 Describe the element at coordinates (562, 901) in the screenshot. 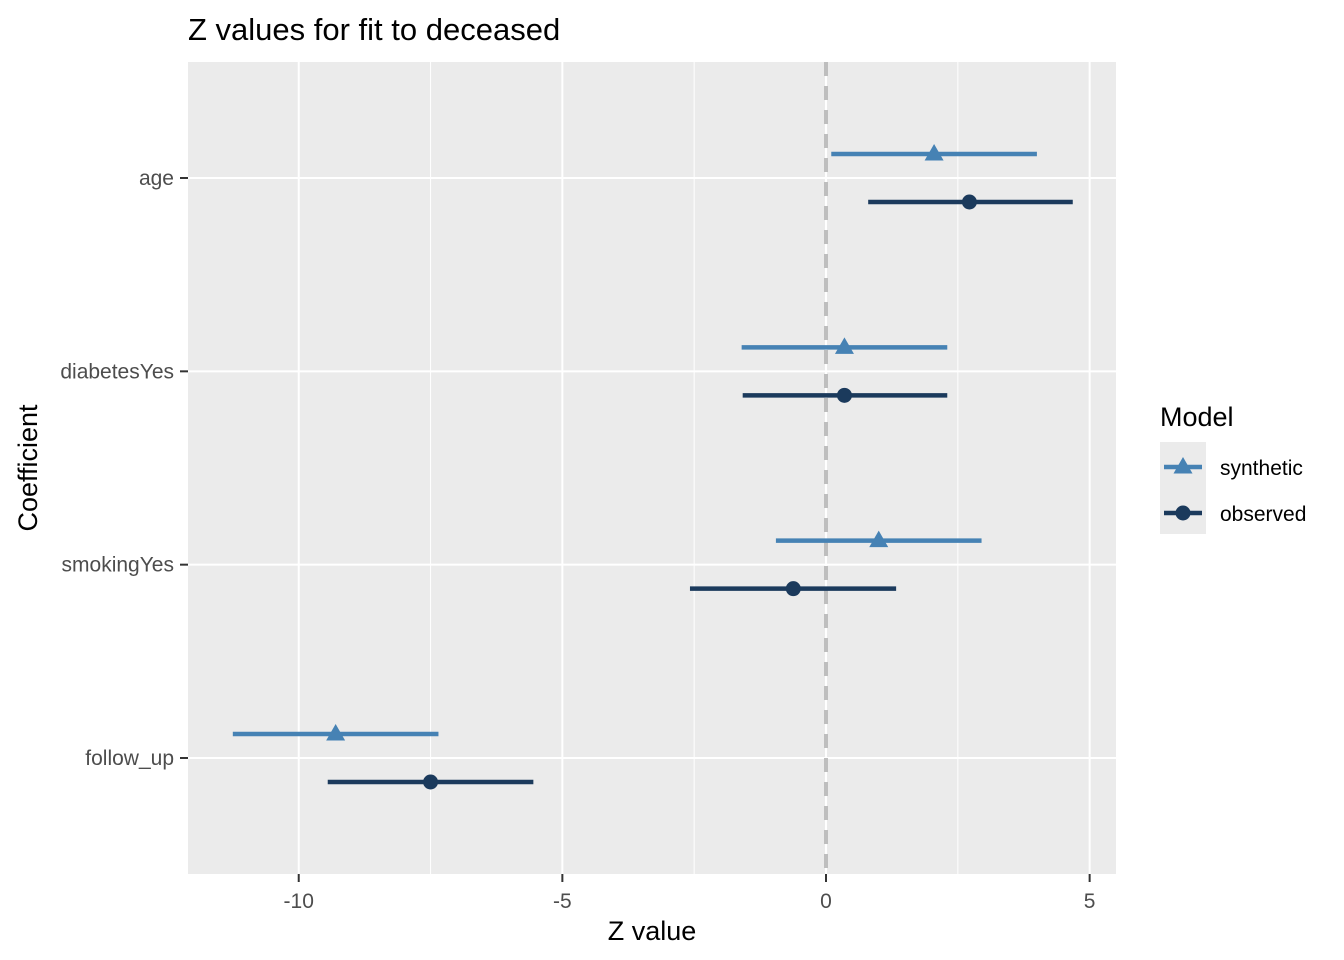

I see `x-tick-label: -5` at that location.